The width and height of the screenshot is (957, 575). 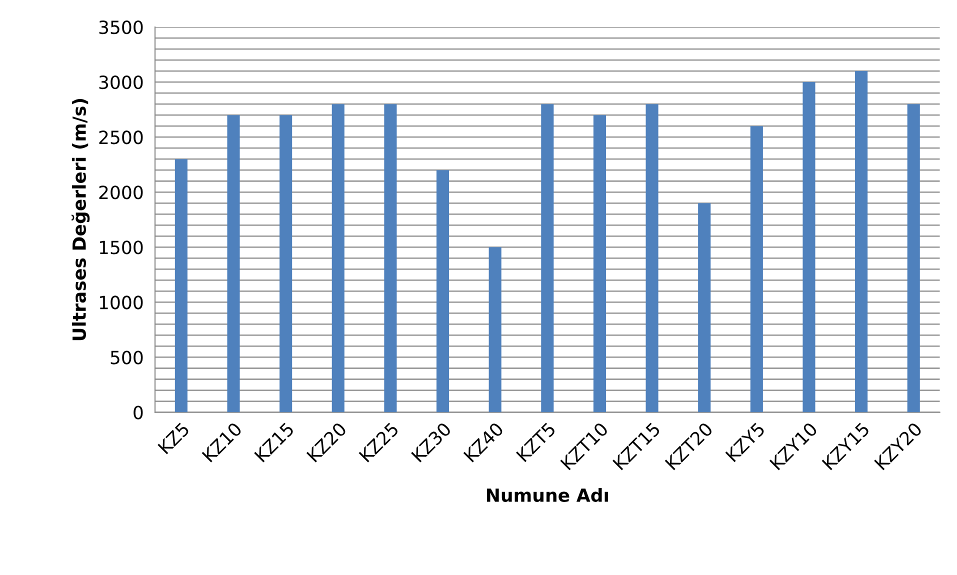 I want to click on y-tick-label: 3000, so click(x=121, y=83).